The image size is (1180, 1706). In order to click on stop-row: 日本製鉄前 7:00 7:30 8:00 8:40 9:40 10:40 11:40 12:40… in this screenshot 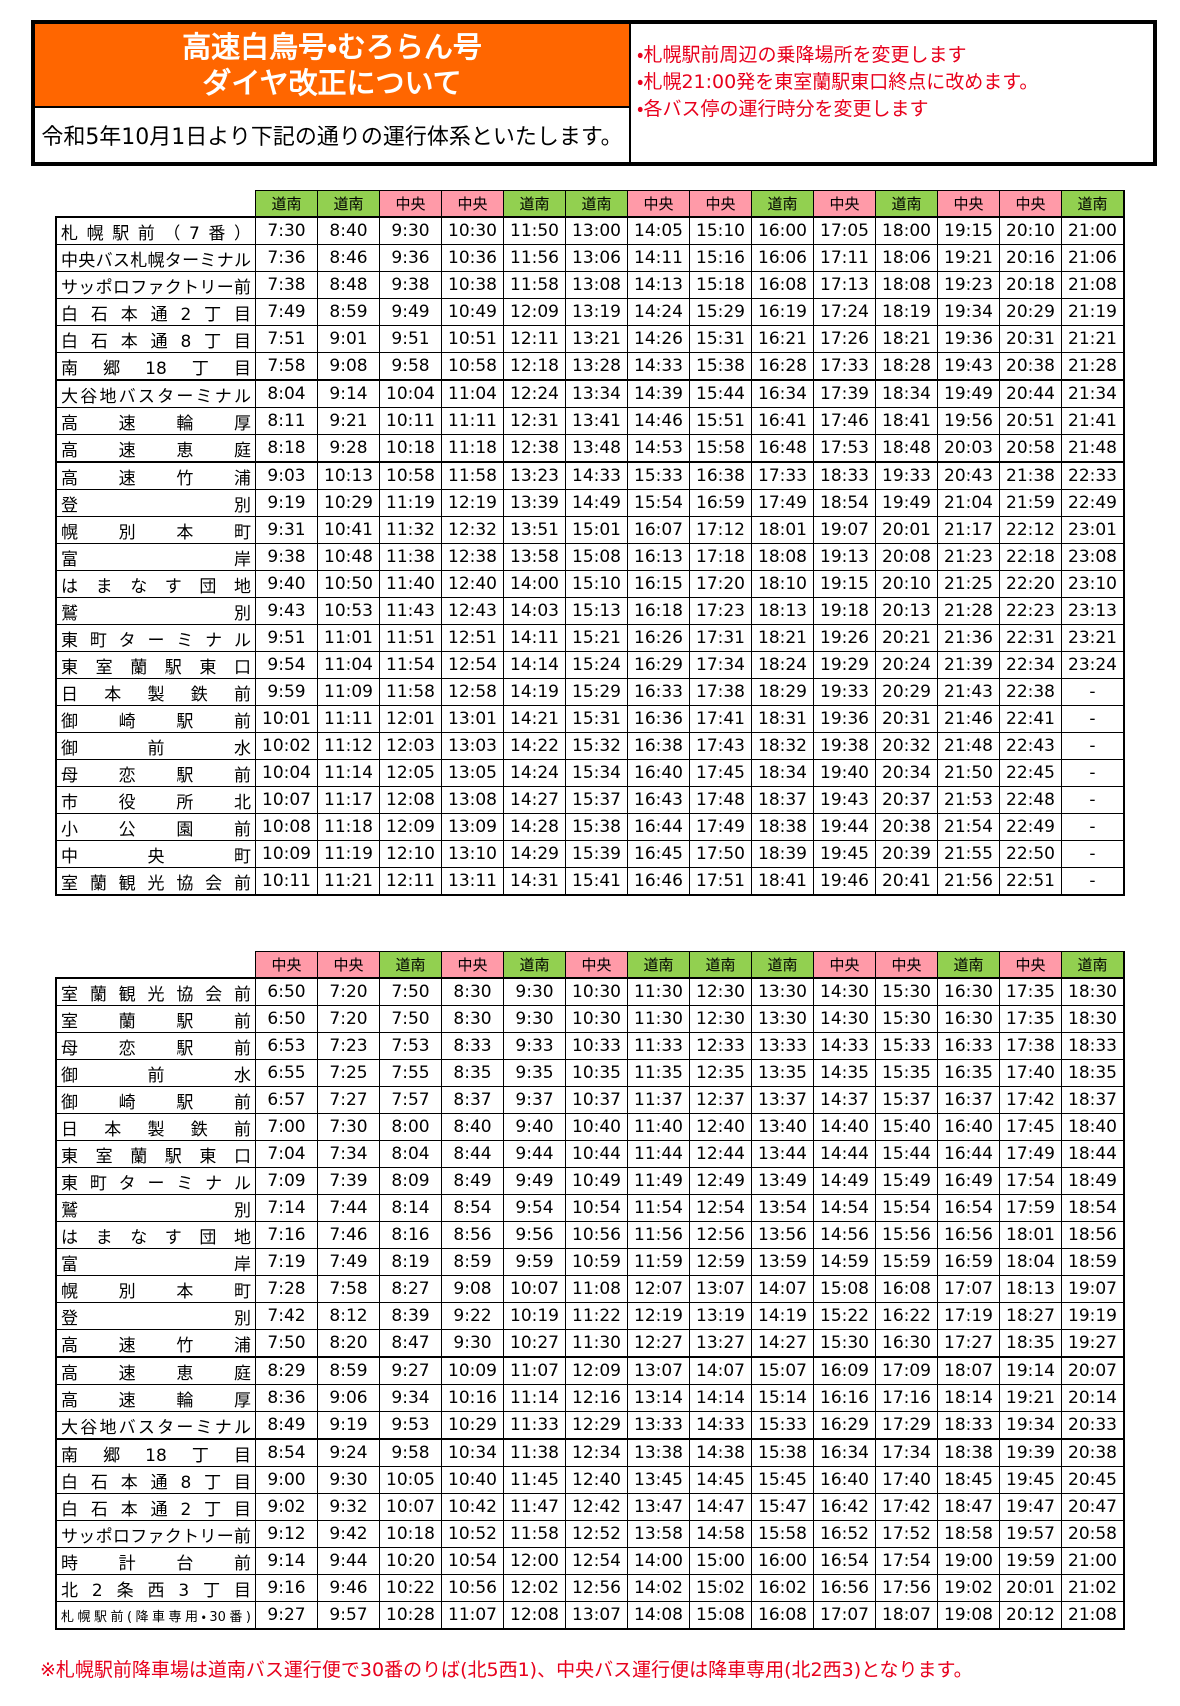, I will do `click(590, 1127)`.